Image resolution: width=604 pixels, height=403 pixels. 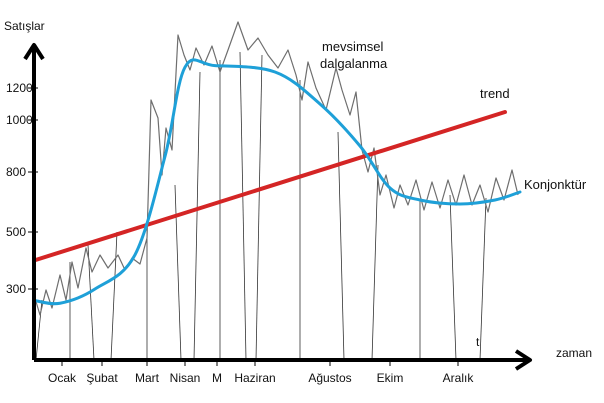 I want to click on y-tick-label: 1000, so click(x=19, y=120).